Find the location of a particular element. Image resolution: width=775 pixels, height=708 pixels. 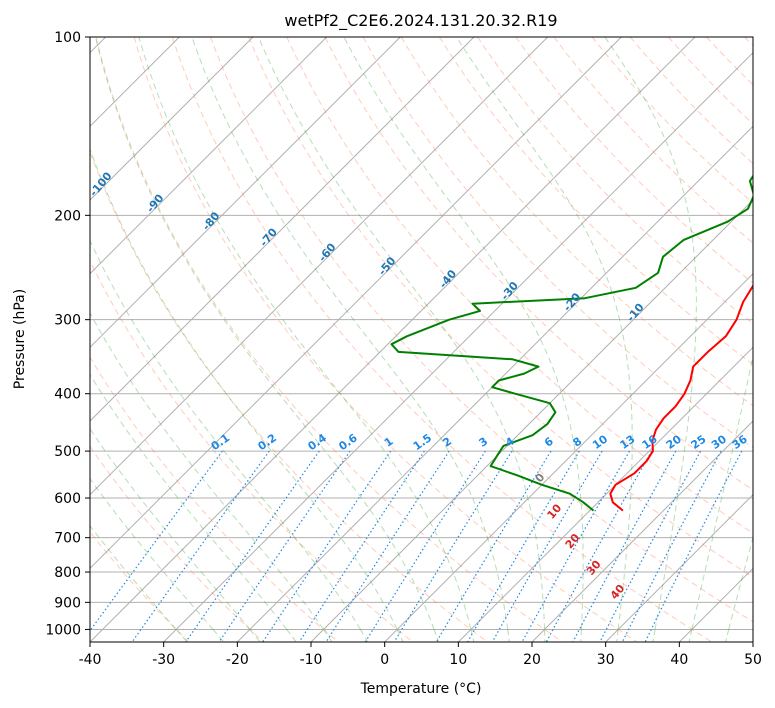

x-tick-label: -20 is located at coordinates (237, 660).